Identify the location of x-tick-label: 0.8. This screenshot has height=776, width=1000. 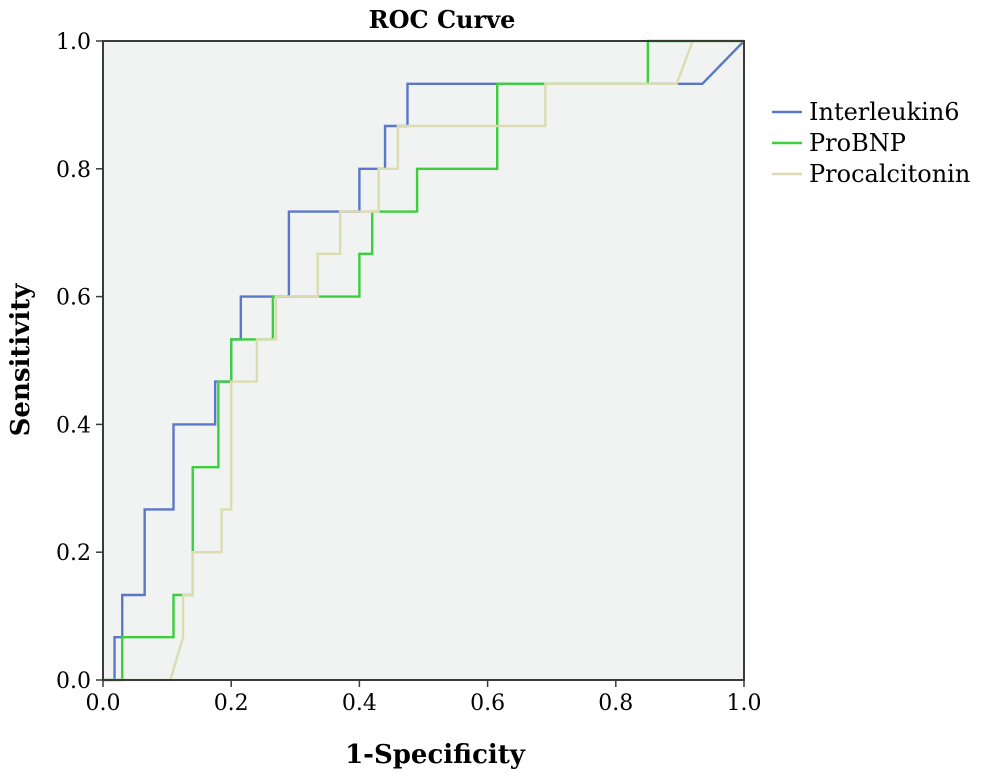
(615, 703).